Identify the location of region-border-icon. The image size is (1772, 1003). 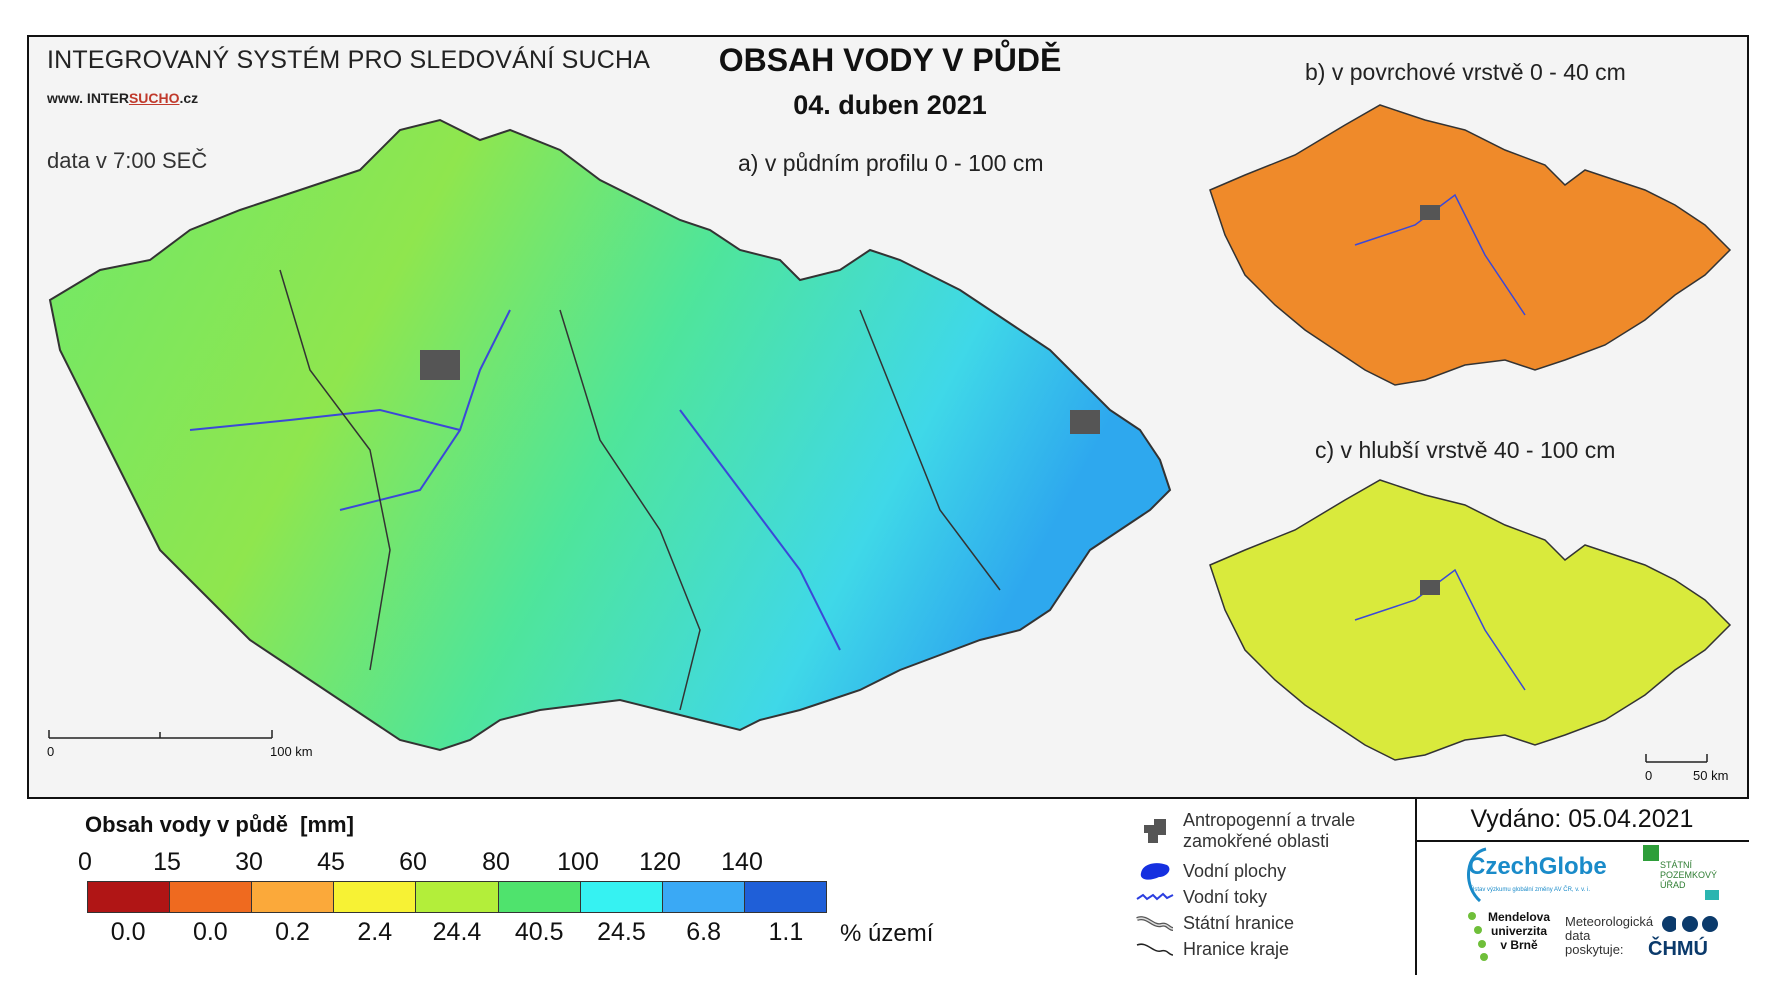
(1155, 949).